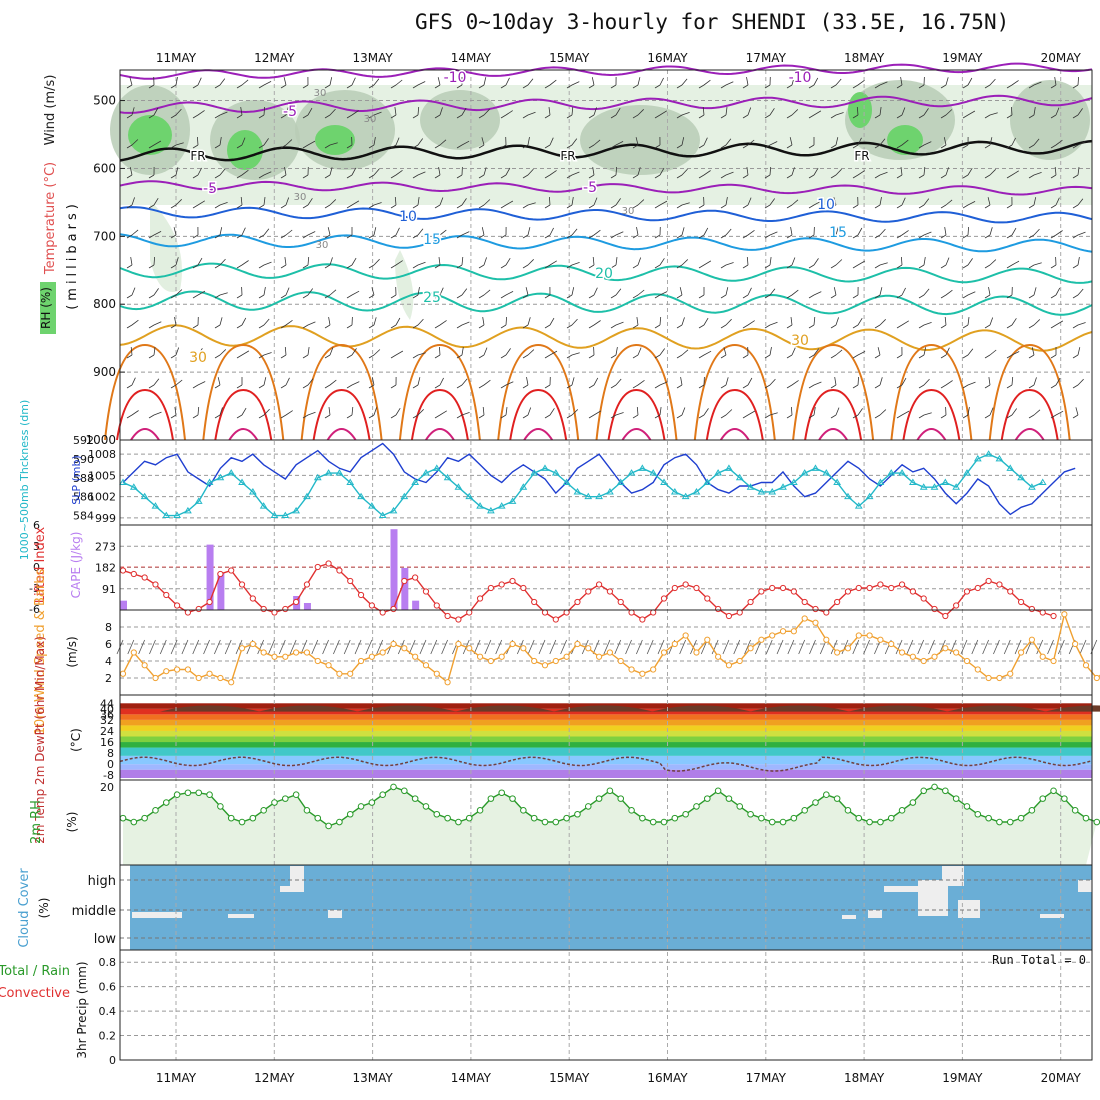 This screenshot has width=1100, height=1100. Describe the element at coordinates (274, 1078) in the screenshot. I see `x-tick-label-bottom: 12MAY` at that location.